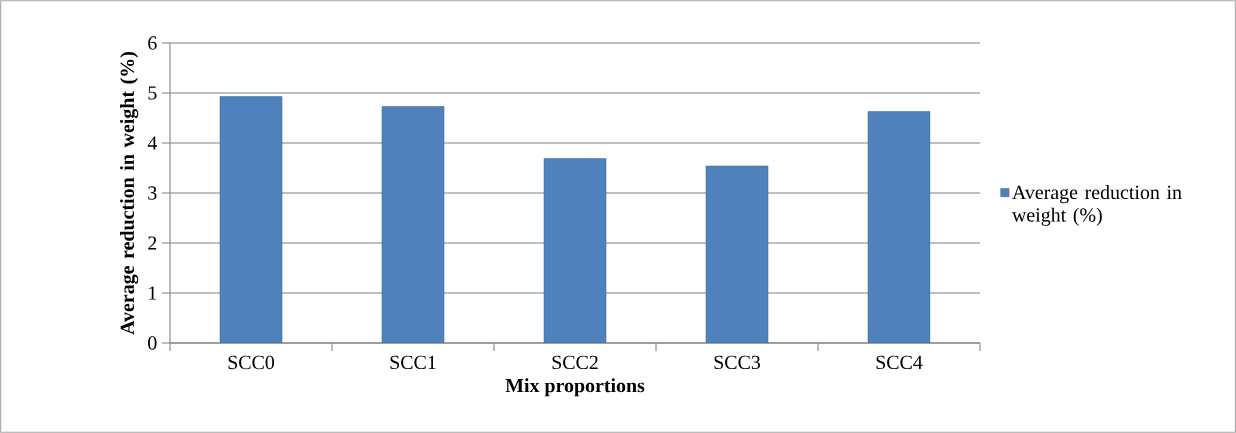  What do you see at coordinates (152, 243) in the screenshot?
I see `y-tick-label: 2` at bounding box center [152, 243].